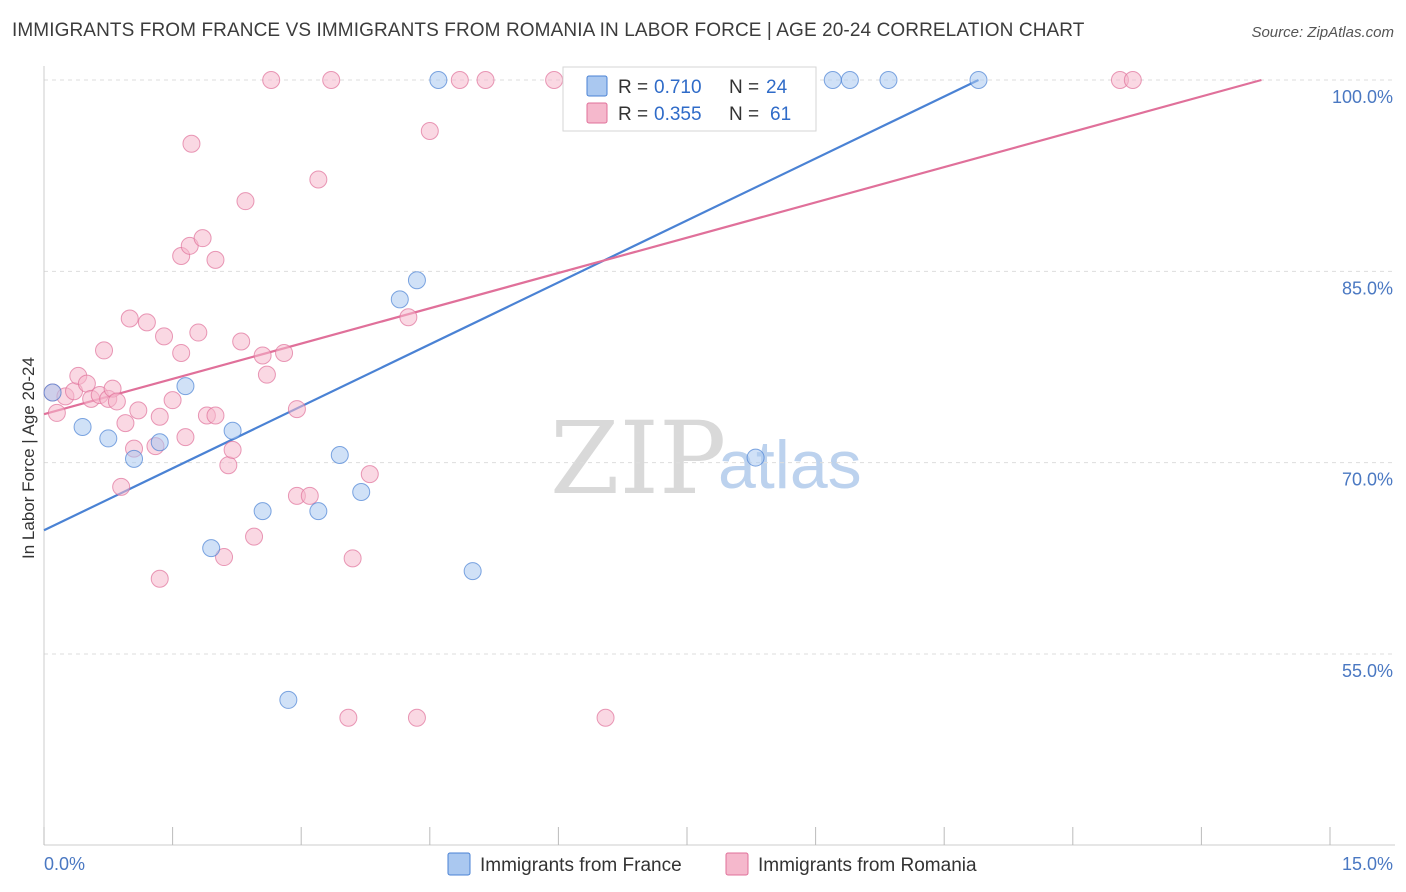 This screenshot has width=1406, height=892. I want to click on legend-swatch-france, so click(597, 86).